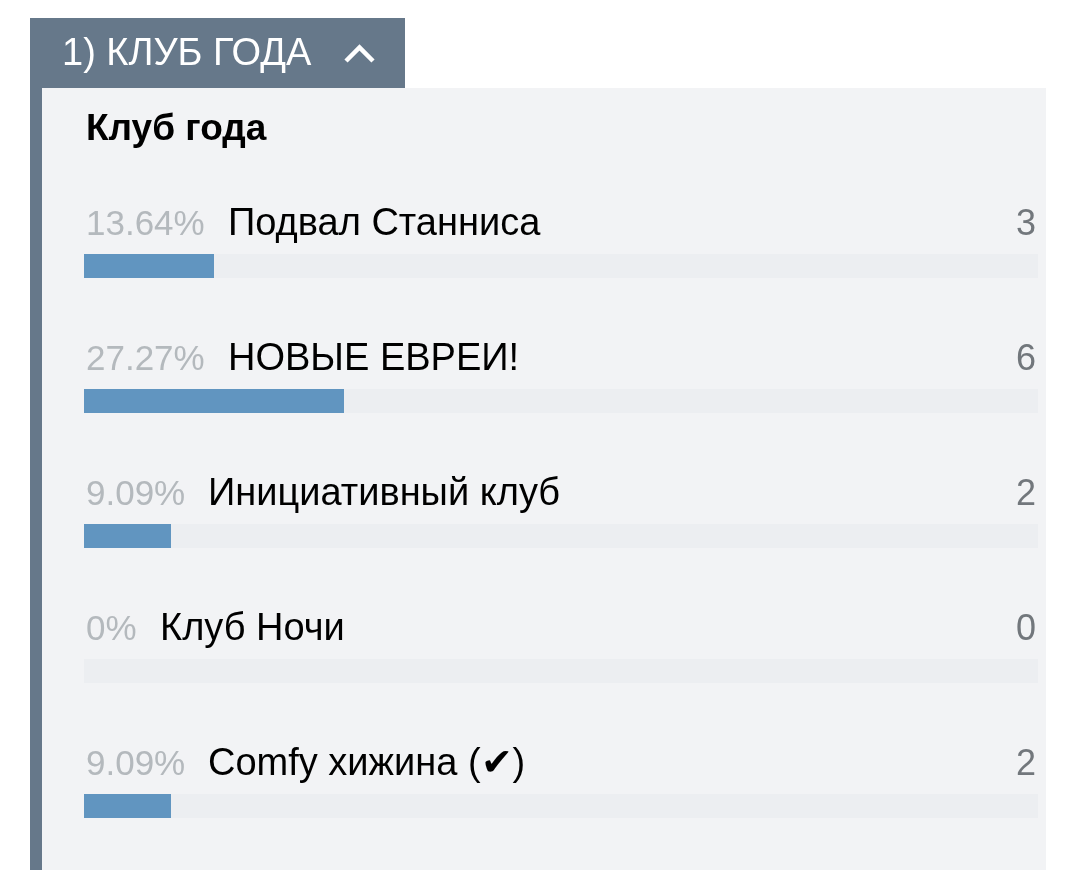 The height and width of the screenshot is (870, 1080). I want to click on y-tick-label: НОВЫЕ ЕВРЕИ!, so click(374, 357).